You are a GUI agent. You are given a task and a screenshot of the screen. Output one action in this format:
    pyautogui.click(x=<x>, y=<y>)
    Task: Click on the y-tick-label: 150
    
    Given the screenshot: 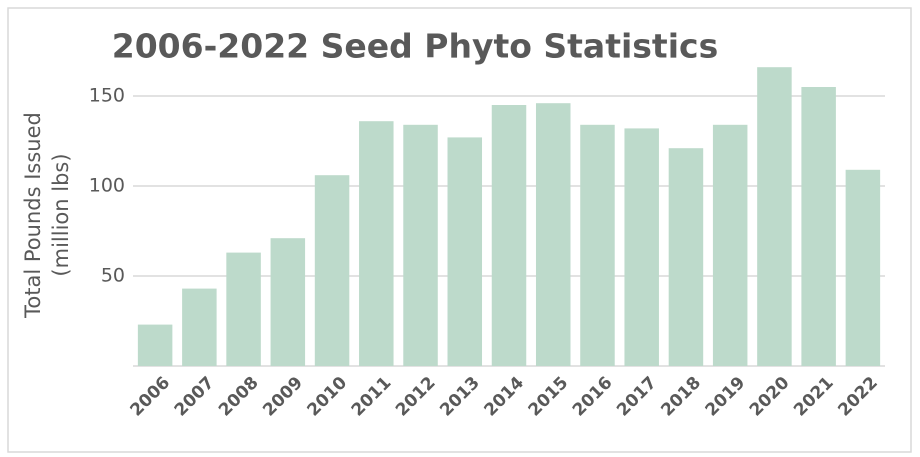 What is the action you would take?
    pyautogui.click(x=107, y=96)
    